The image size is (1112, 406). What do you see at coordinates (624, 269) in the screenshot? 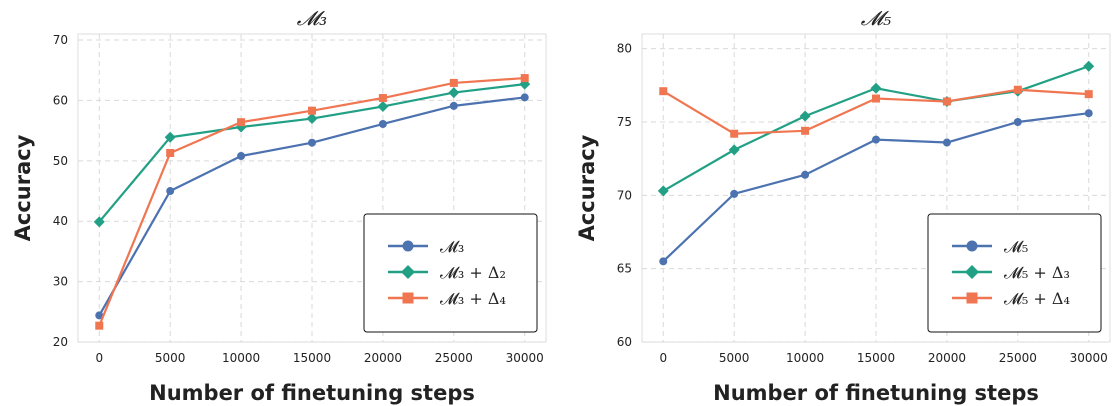
I see `y-tick-label: 65` at bounding box center [624, 269].